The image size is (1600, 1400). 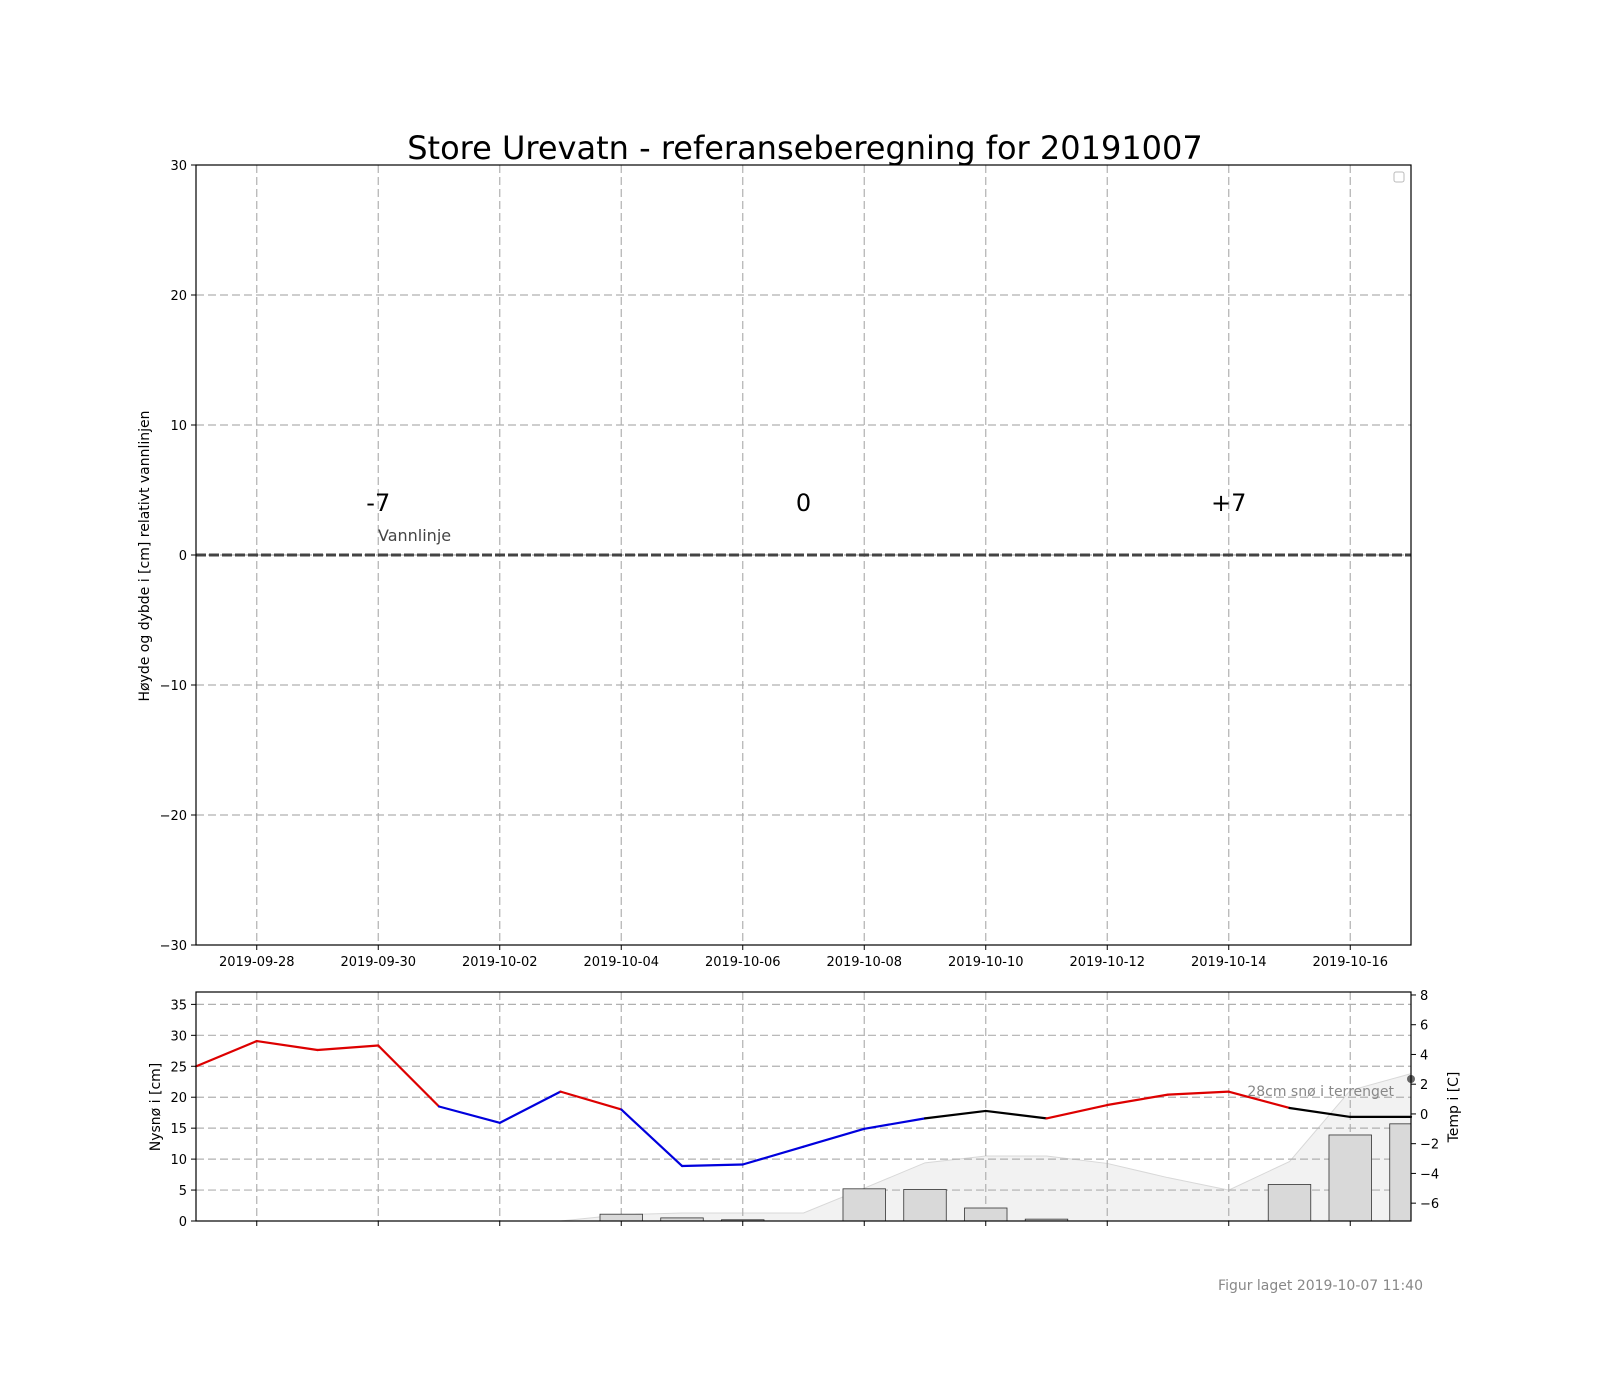 What do you see at coordinates (864, 962) in the screenshot?
I see `top-x-tick-label: 2019-10-08` at bounding box center [864, 962].